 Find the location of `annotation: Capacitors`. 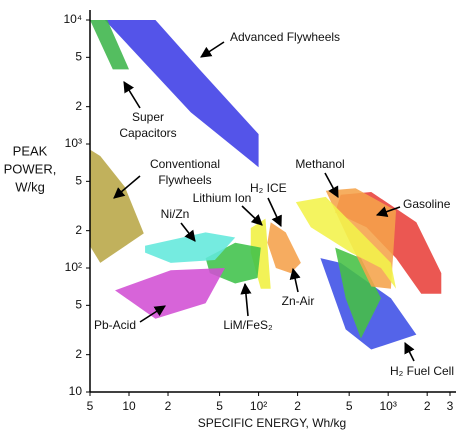

annotation: Capacitors is located at coordinates (147, 133).